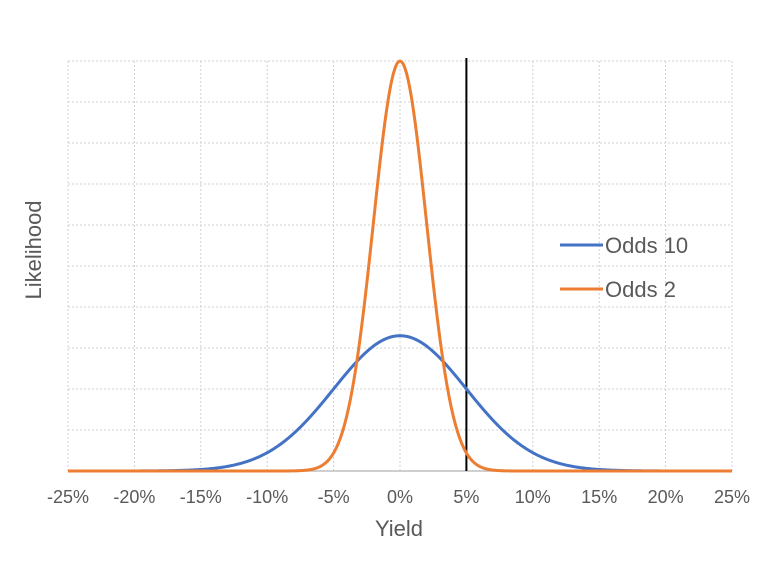 The height and width of the screenshot is (565, 781). I want to click on legend-label-odds-2: Odds 2, so click(640, 289).